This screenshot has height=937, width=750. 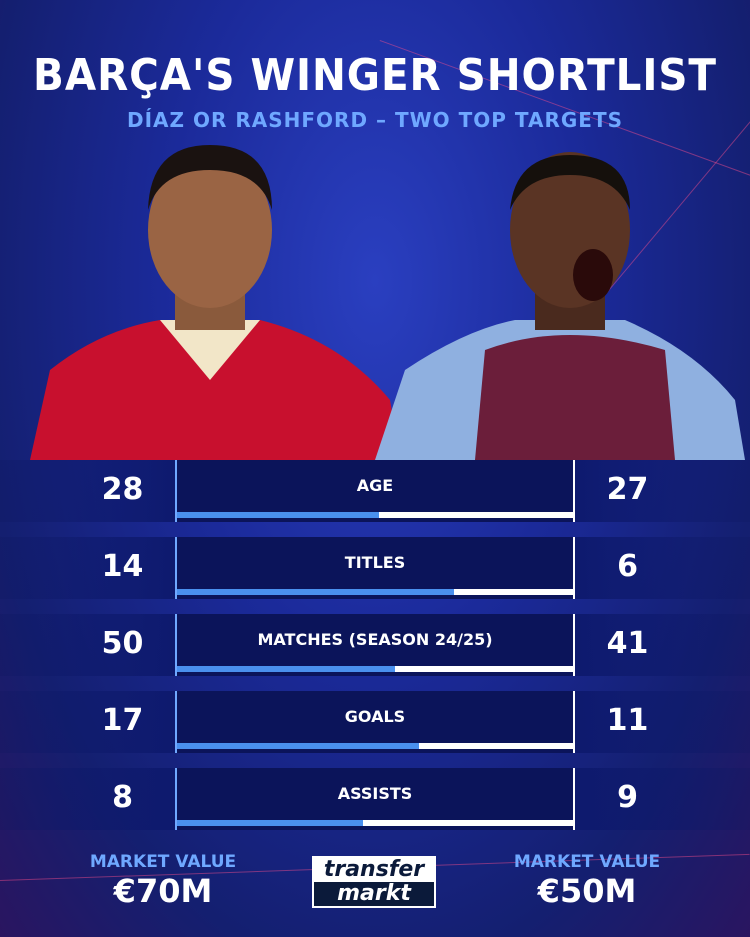 I want to click on stat-right-value: 9, so click(x=627, y=797).